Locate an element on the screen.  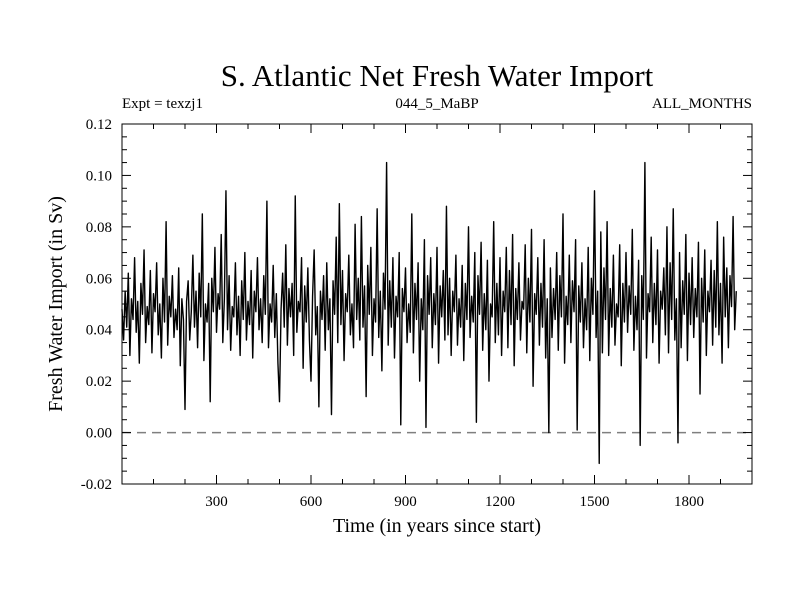
y-tick-label: 0.12 is located at coordinates (99, 125).